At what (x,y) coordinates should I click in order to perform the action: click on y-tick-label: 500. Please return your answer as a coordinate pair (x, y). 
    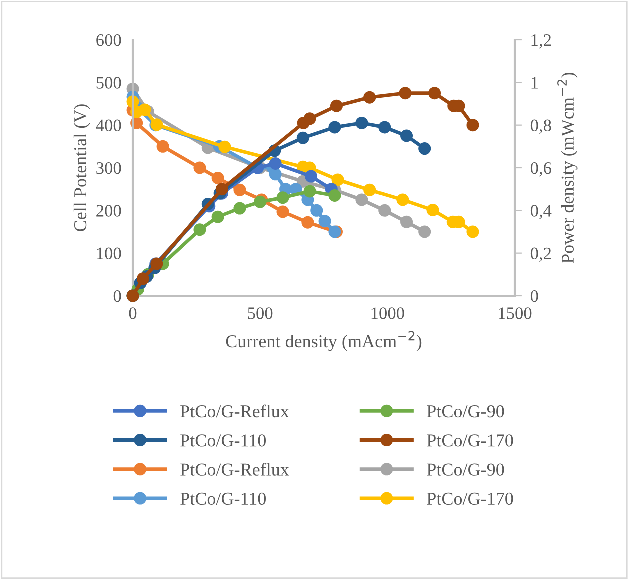
    Looking at the image, I should click on (109, 83).